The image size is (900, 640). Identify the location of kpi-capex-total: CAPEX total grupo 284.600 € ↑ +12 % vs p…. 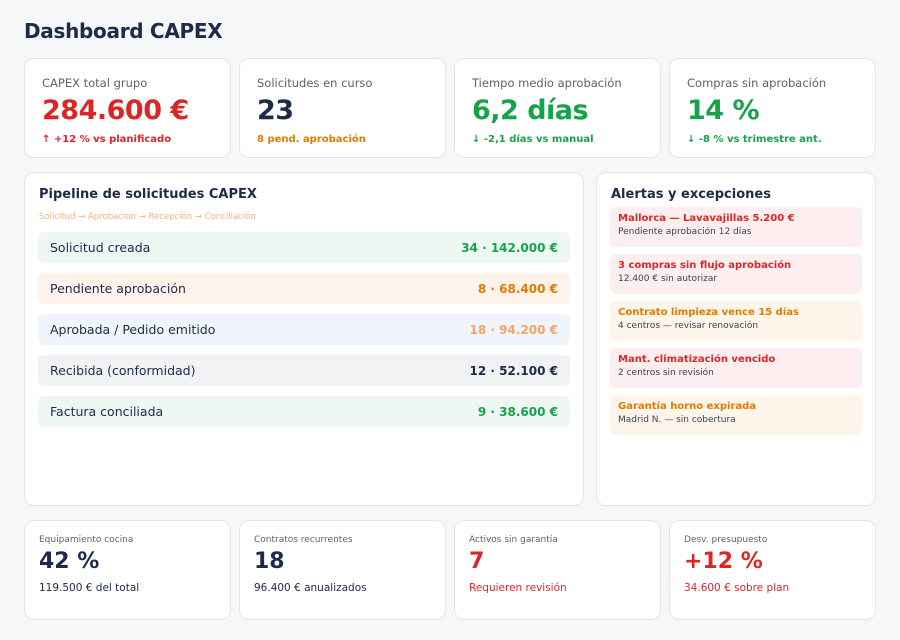
(127, 108).